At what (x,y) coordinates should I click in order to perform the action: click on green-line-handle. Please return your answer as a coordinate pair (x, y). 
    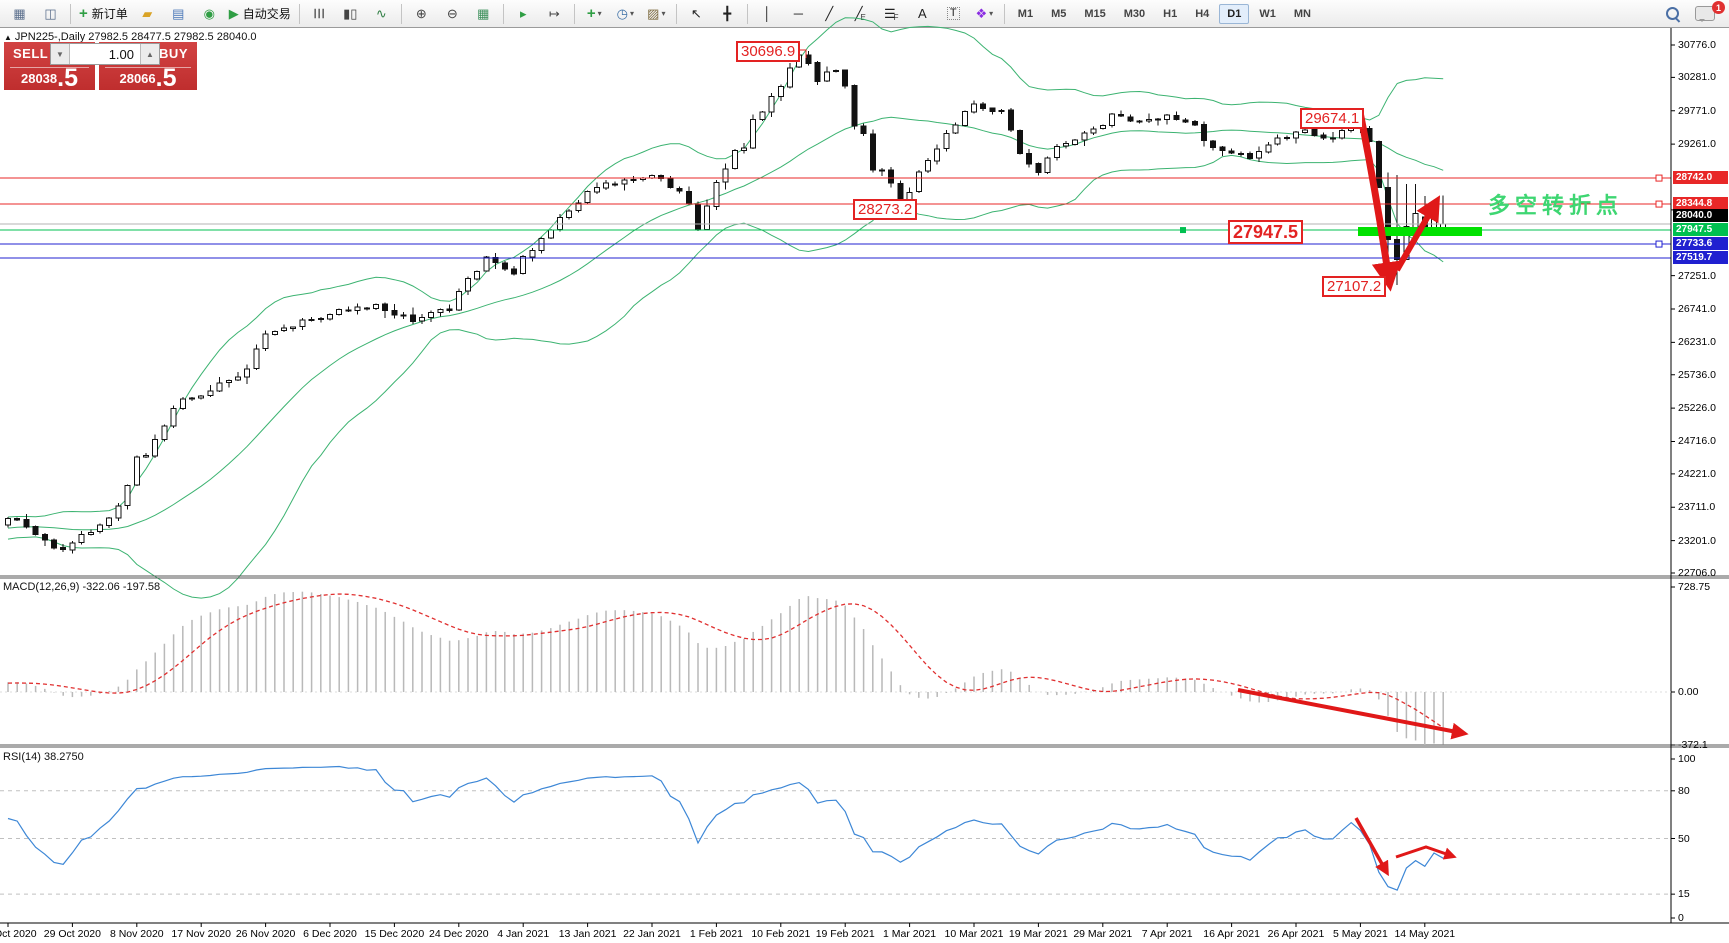
    Looking at the image, I should click on (1183, 230).